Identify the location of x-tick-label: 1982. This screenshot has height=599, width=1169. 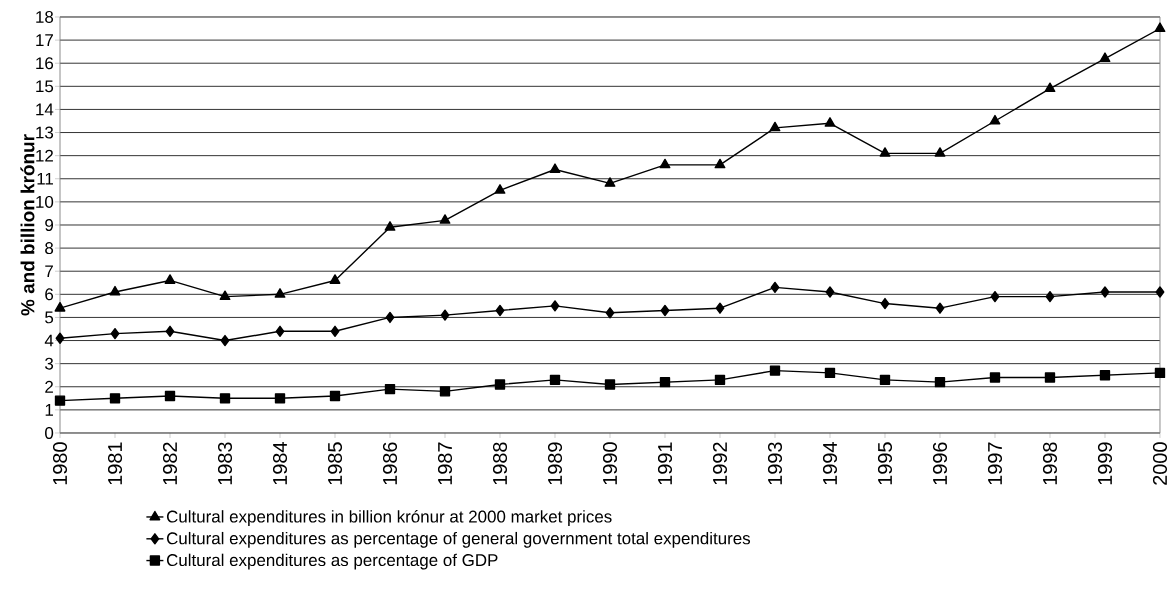
(170, 463).